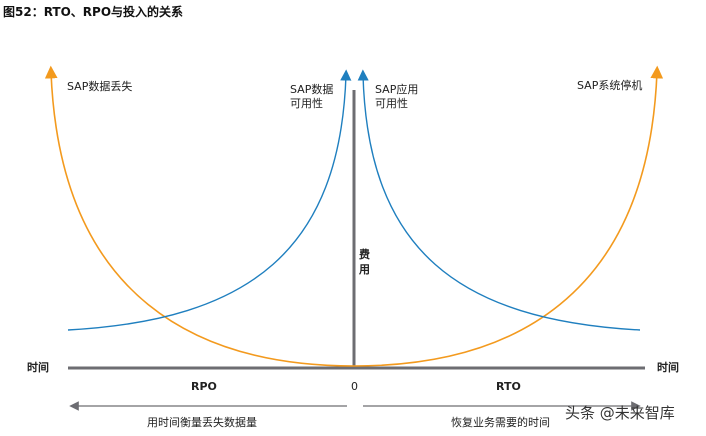 The width and height of the screenshot is (706, 436). I want to click on label-sap-app-avail-1: SAP应用, so click(397, 89).